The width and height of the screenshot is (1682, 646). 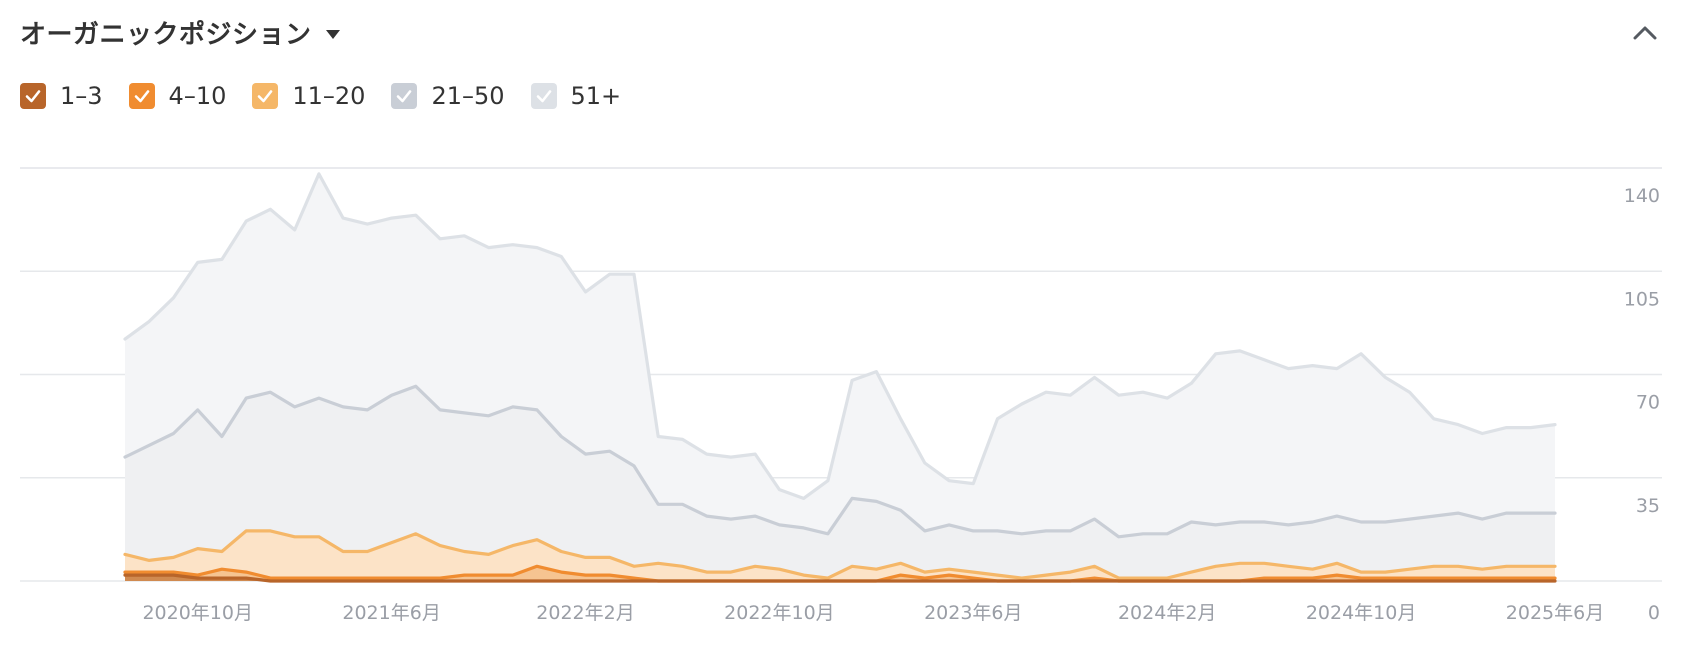 I want to click on legend-label-21-50: 21–50, so click(x=468, y=96).